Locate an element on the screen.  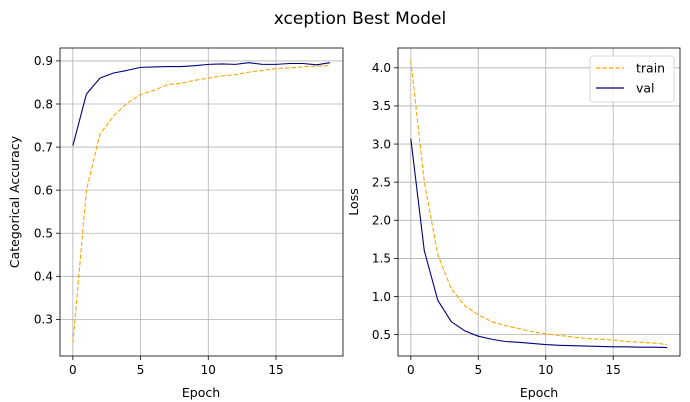
loss-y-axis-label: Loss is located at coordinates (353, 201).